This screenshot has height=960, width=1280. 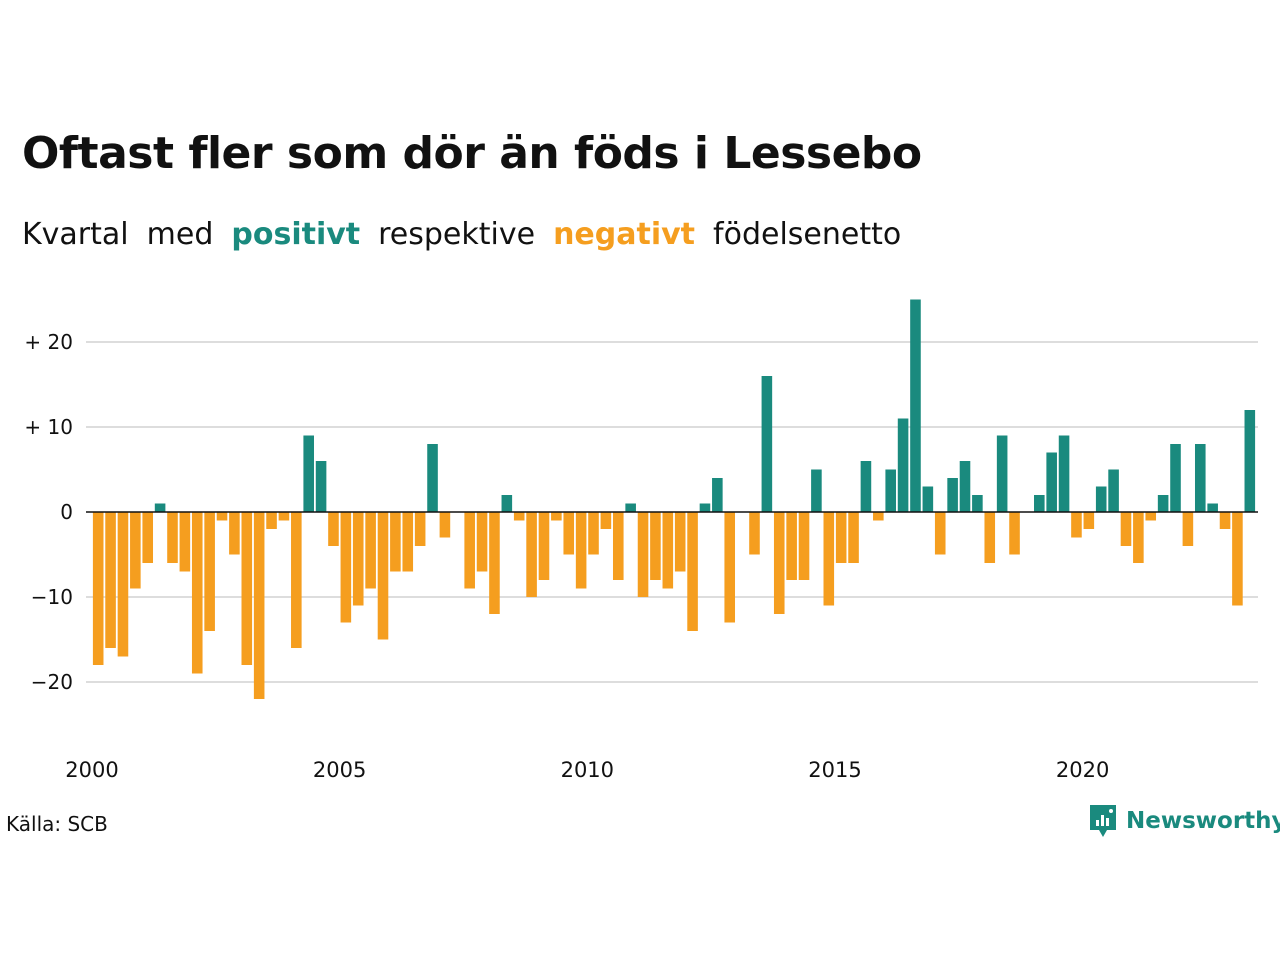 I want to click on y-tick-label: −20, so click(x=52, y=682).